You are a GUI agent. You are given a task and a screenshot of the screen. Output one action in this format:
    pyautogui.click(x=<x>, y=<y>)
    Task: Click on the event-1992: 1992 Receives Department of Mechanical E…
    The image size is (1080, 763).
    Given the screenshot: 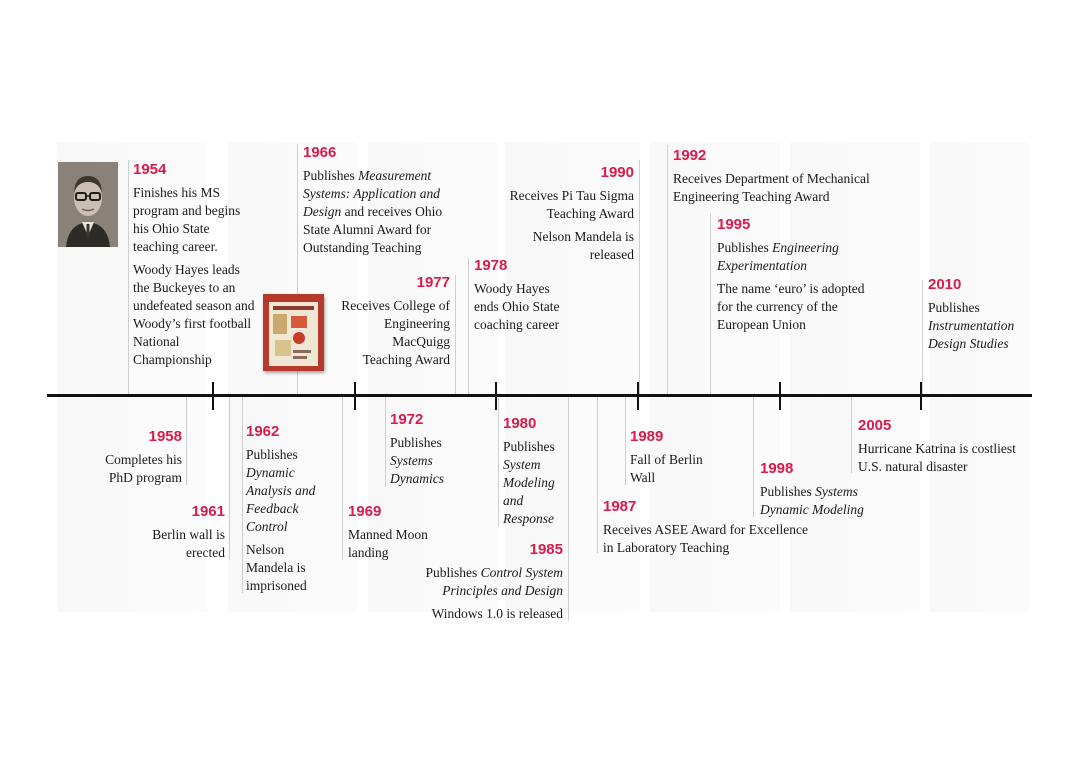 What is the action you would take?
    pyautogui.click(x=780, y=176)
    